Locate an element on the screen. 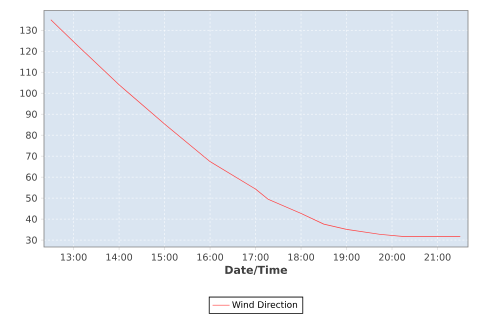  x-axis-title: Date/Time is located at coordinates (256, 270).